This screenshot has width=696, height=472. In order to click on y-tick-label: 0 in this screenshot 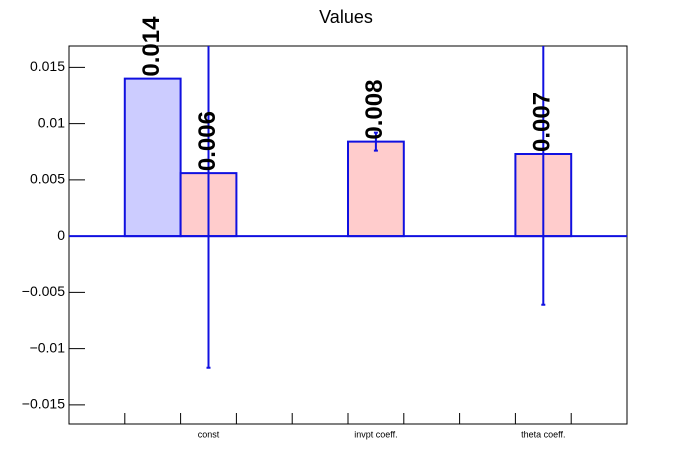, I will do `click(61, 235)`.